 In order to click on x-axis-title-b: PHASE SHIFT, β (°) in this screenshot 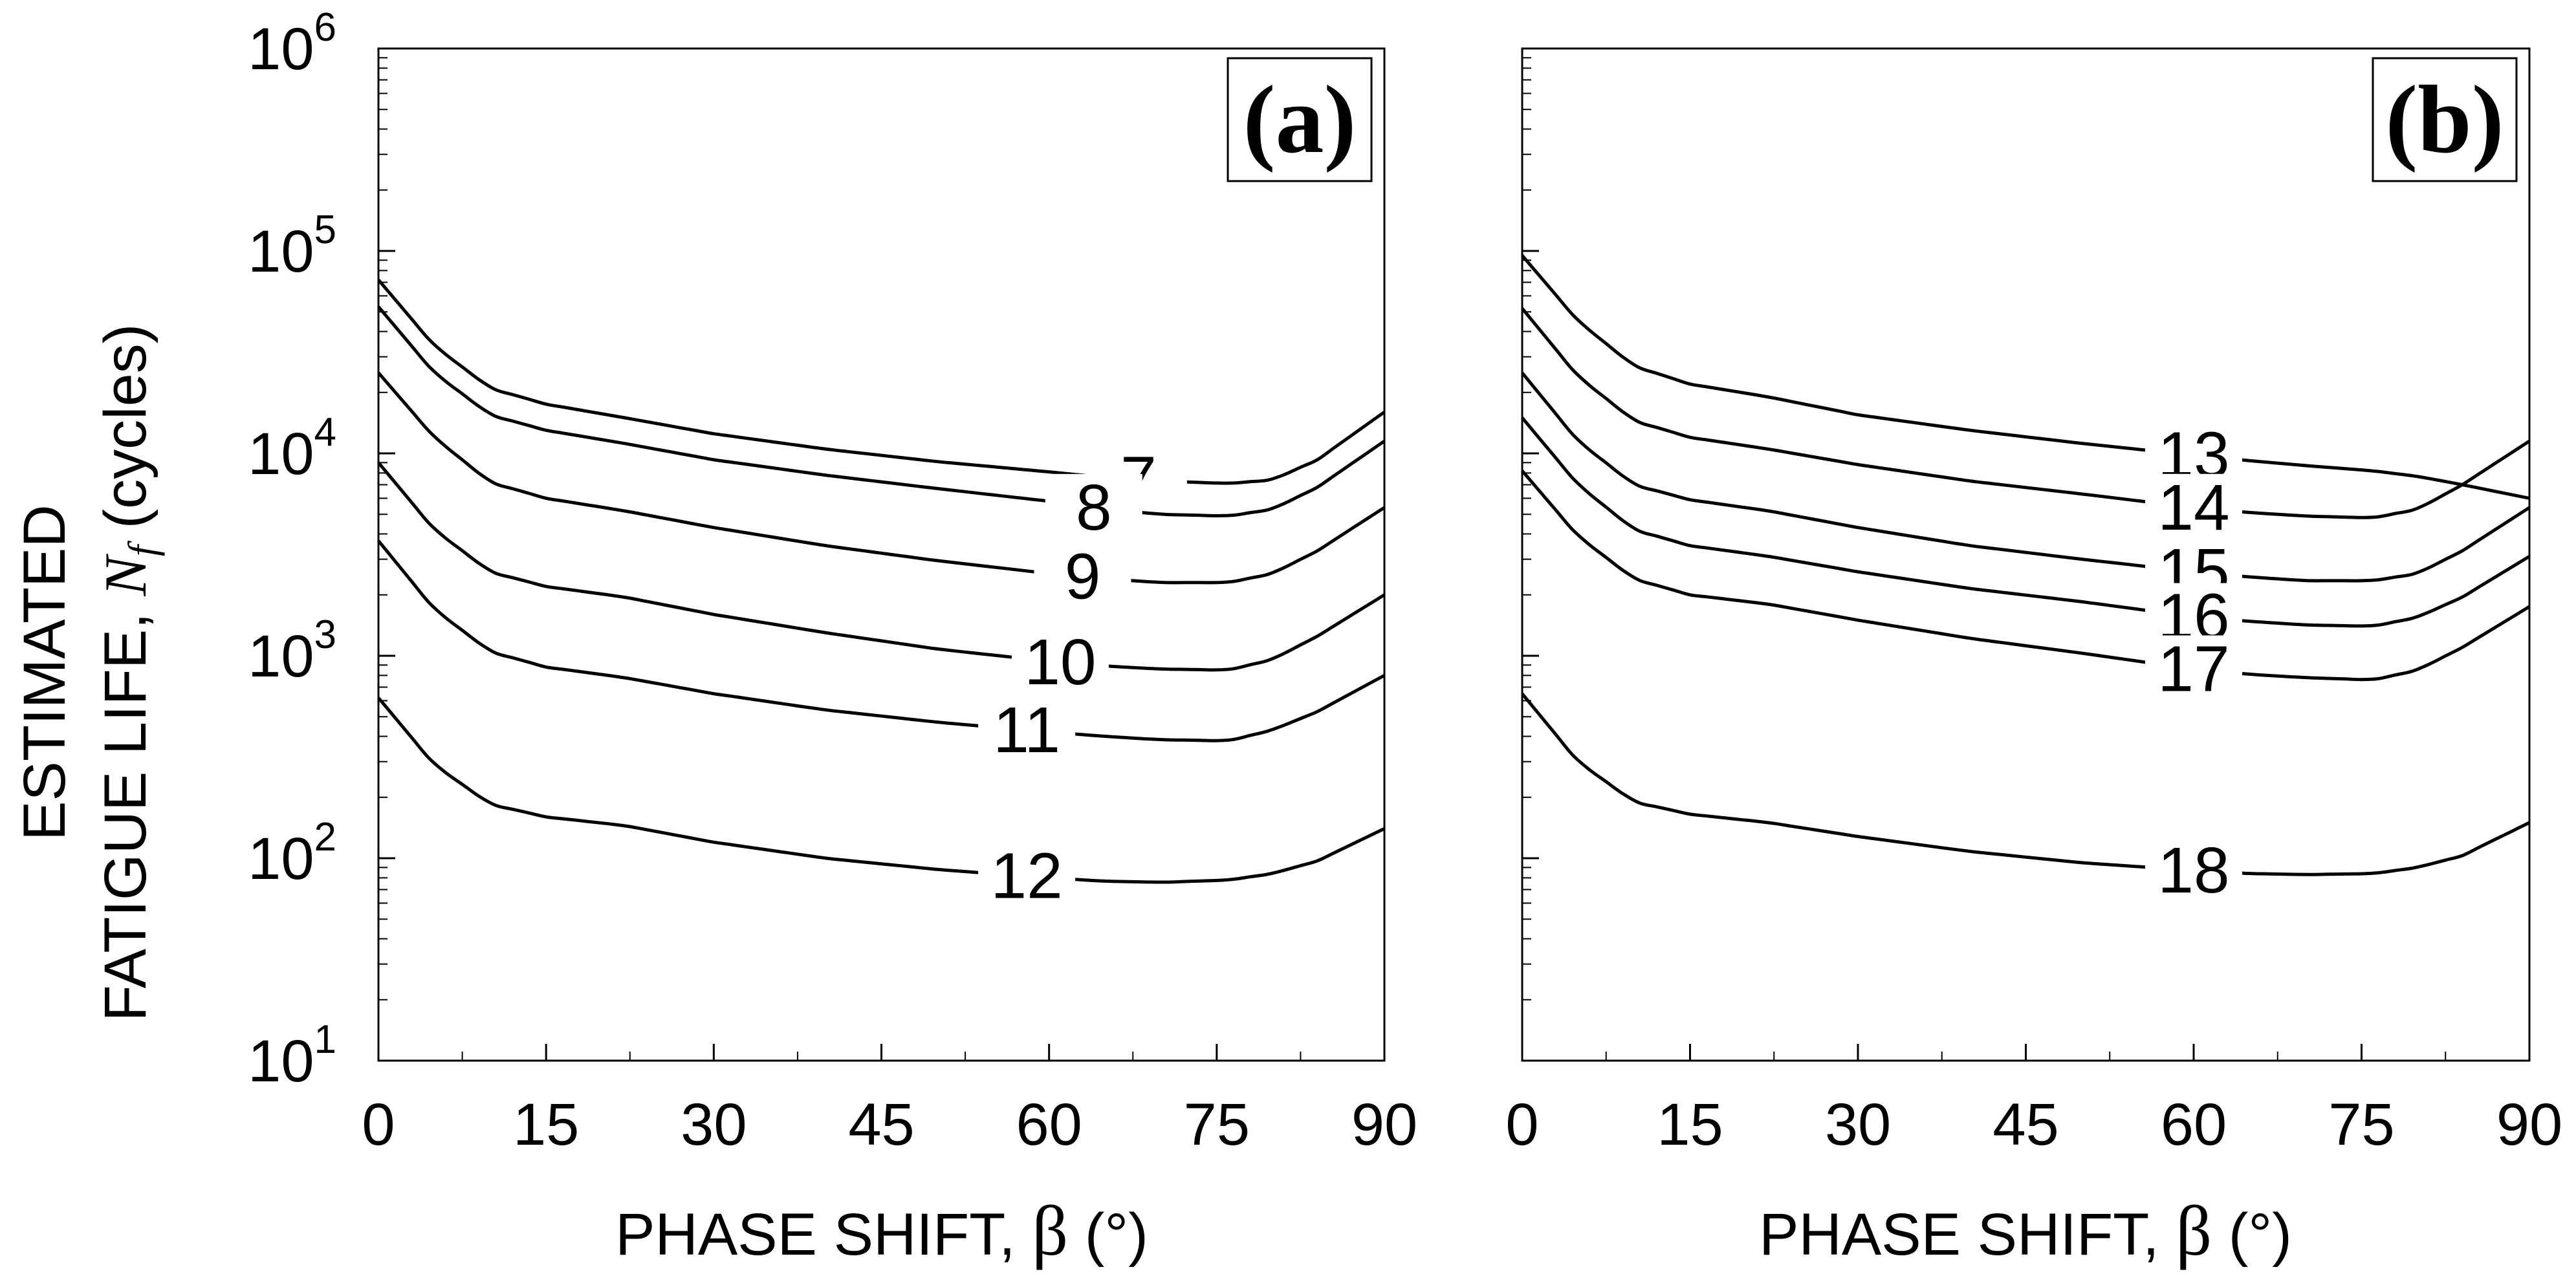, I will do `click(2025, 1230)`.